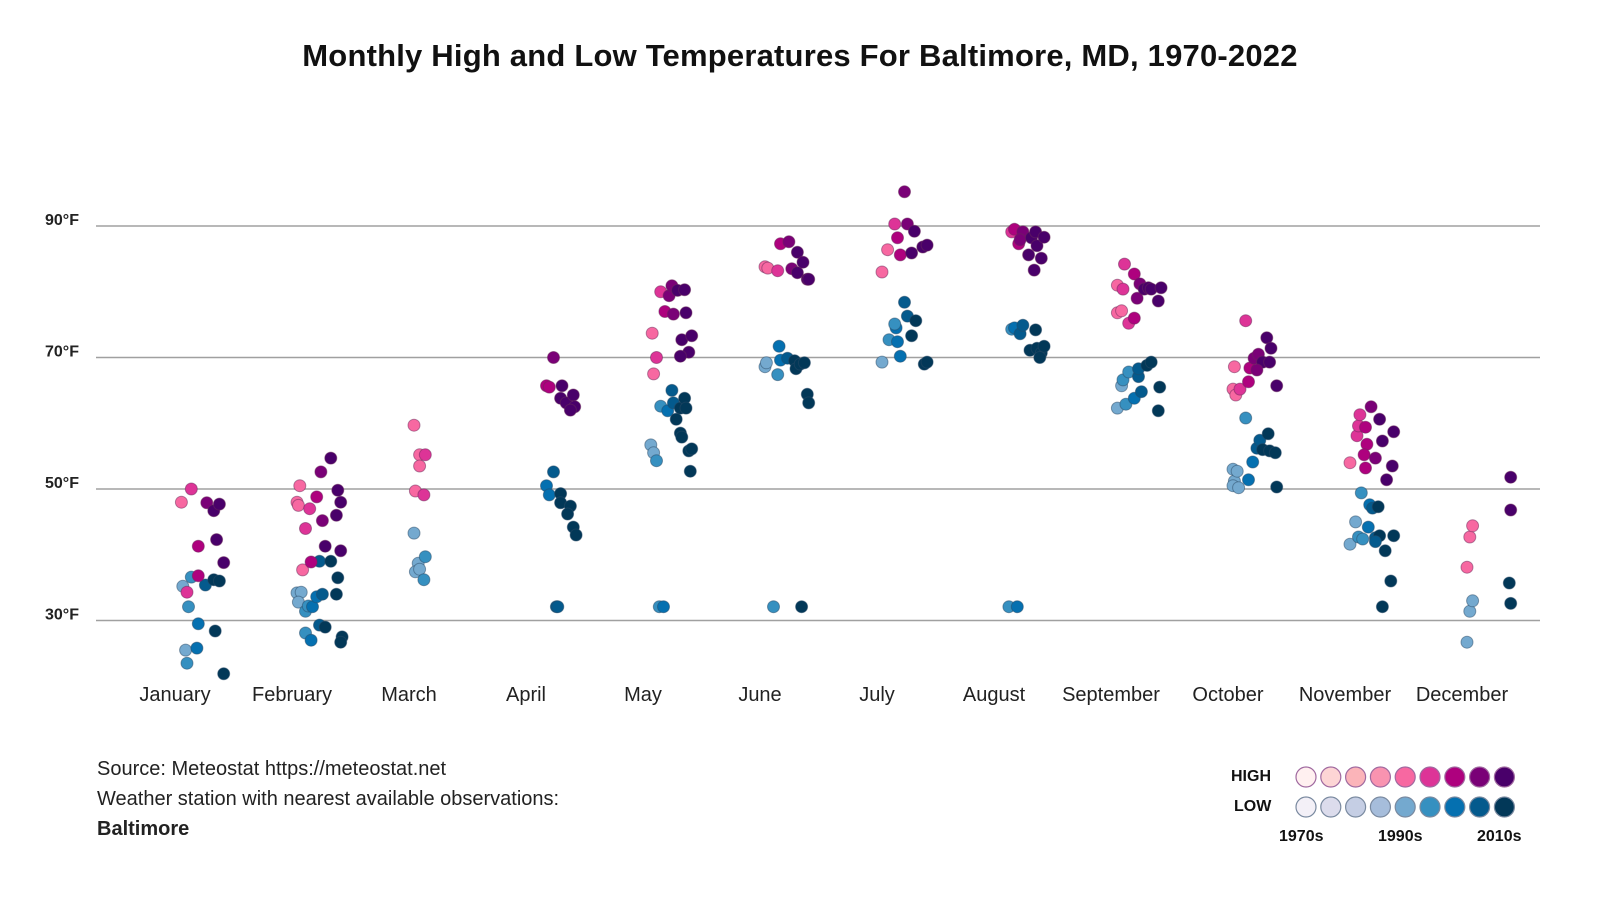 This screenshot has width=1600, height=898. Describe the element at coordinates (62, 352) in the screenshot. I see `y-tick-label: 70°F` at that location.